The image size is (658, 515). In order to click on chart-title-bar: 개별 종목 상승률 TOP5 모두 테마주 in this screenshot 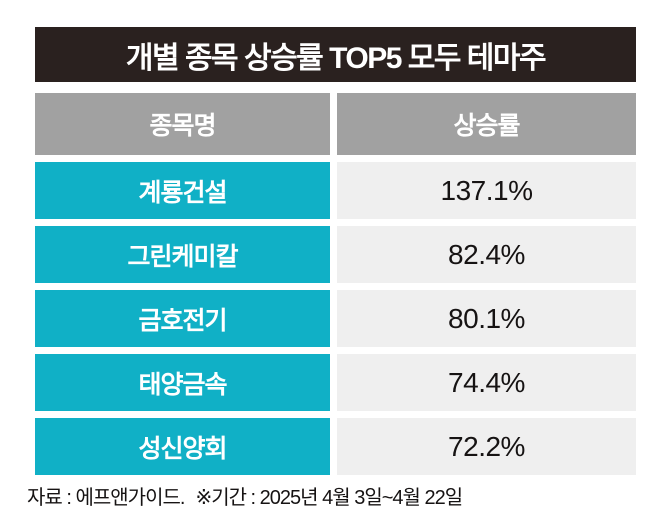, I will do `click(335, 54)`.